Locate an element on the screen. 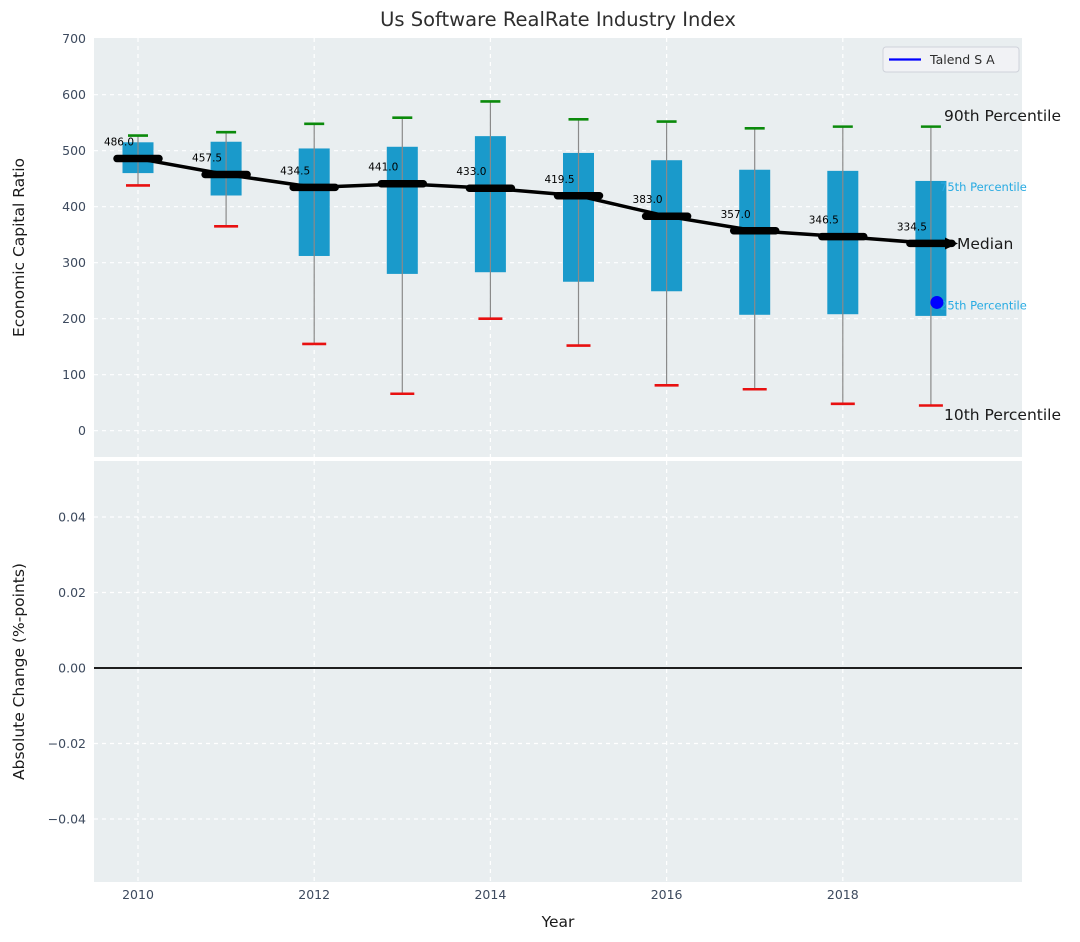  xtick-label: 2018 is located at coordinates (843, 894).